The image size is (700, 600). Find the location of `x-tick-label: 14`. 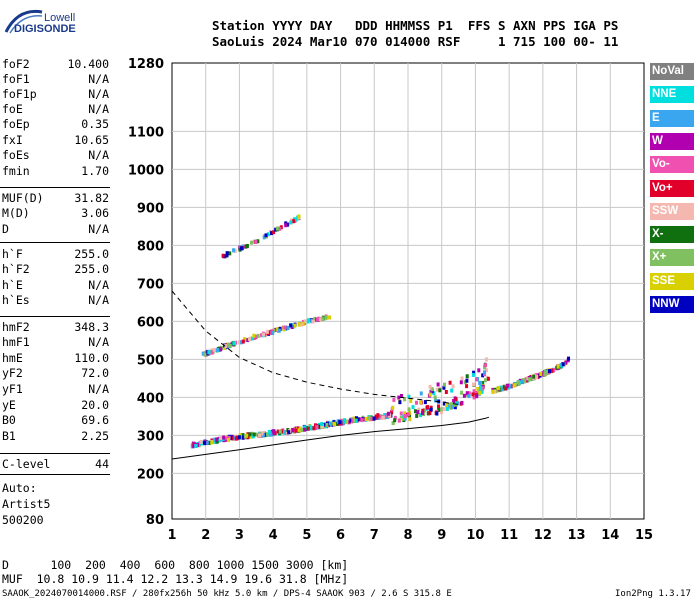

x-tick-label: 14 is located at coordinates (610, 535).